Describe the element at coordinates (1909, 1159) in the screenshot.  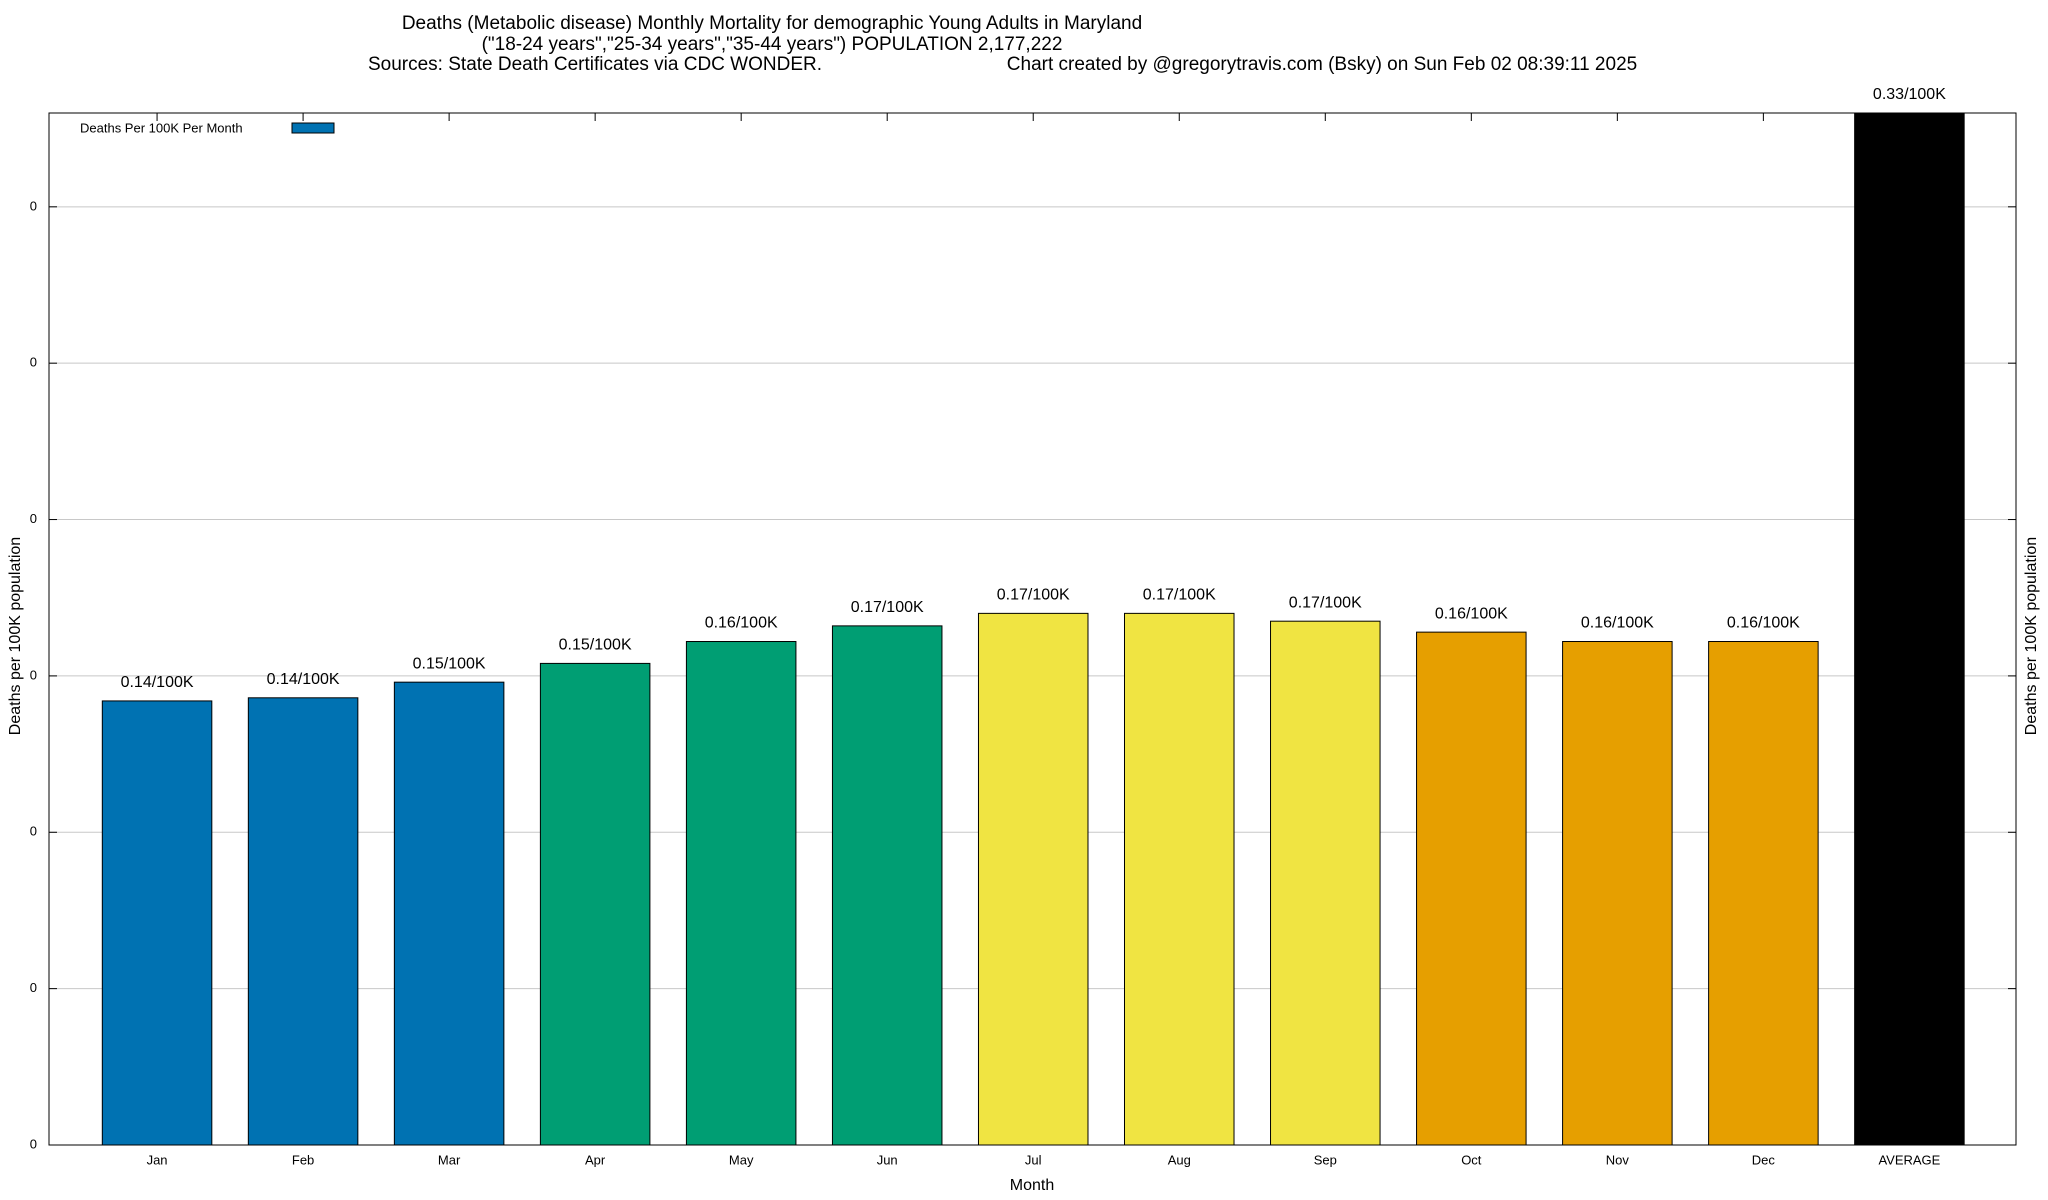
I see `x-tick-label: AVERAGE` at that location.